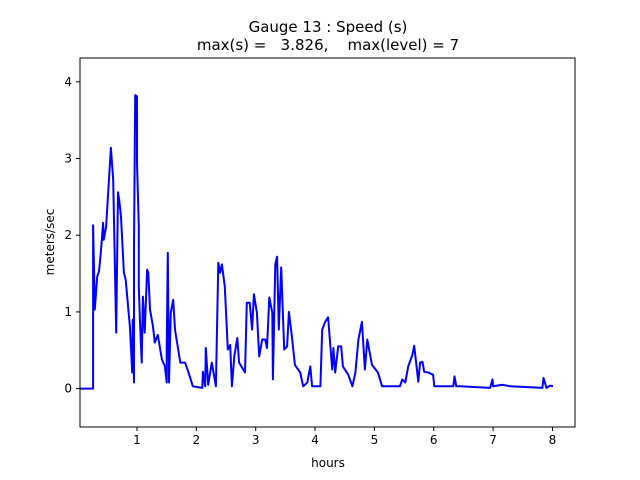 Image resolution: width=640 pixels, height=480 pixels. I want to click on x-tick-label: 7, so click(493, 440).